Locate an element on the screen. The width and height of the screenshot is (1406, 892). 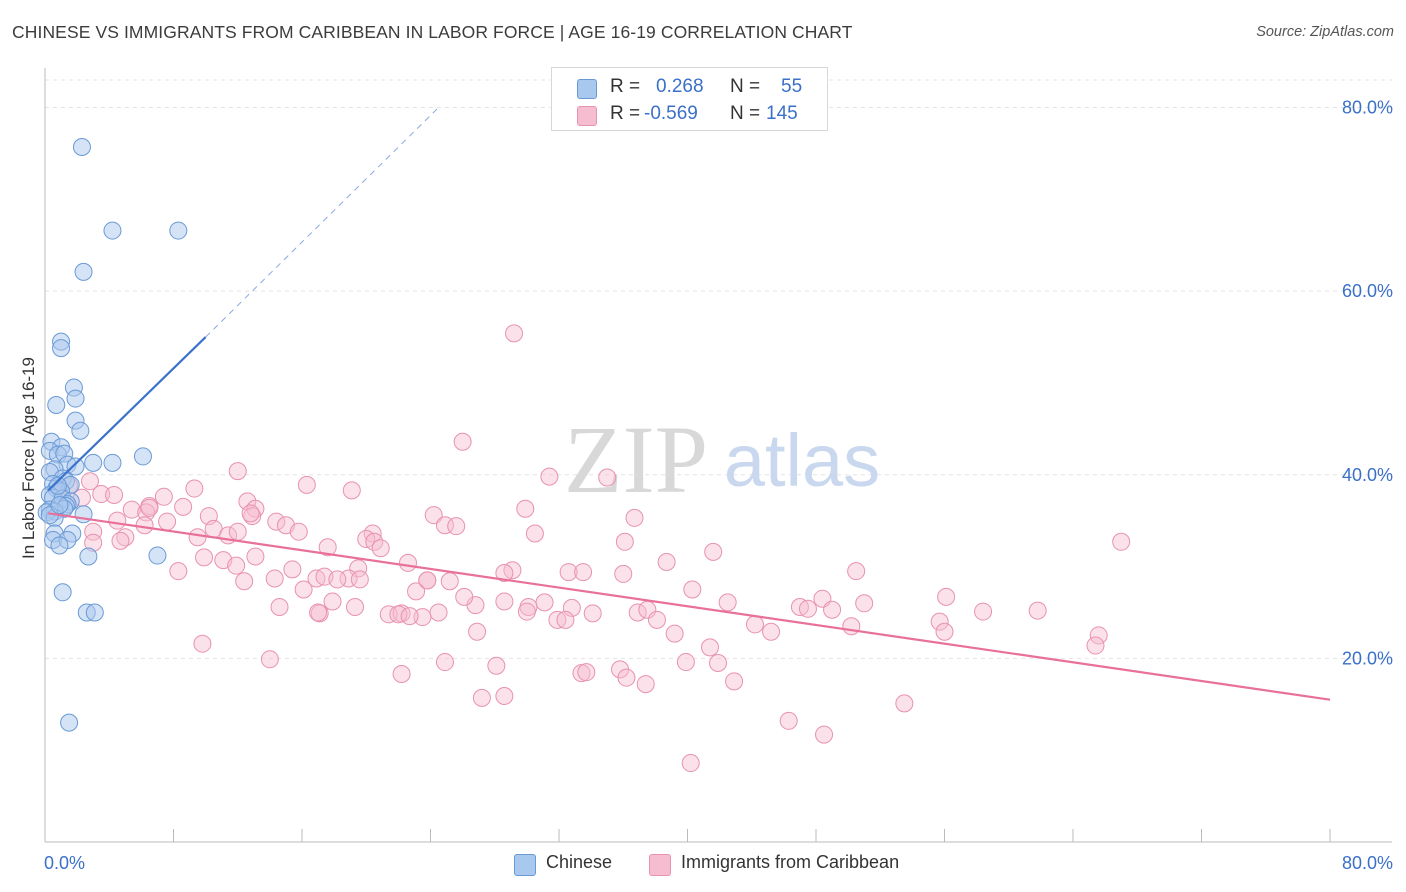
legend-n-value: 55 is located at coordinates (792, 86).